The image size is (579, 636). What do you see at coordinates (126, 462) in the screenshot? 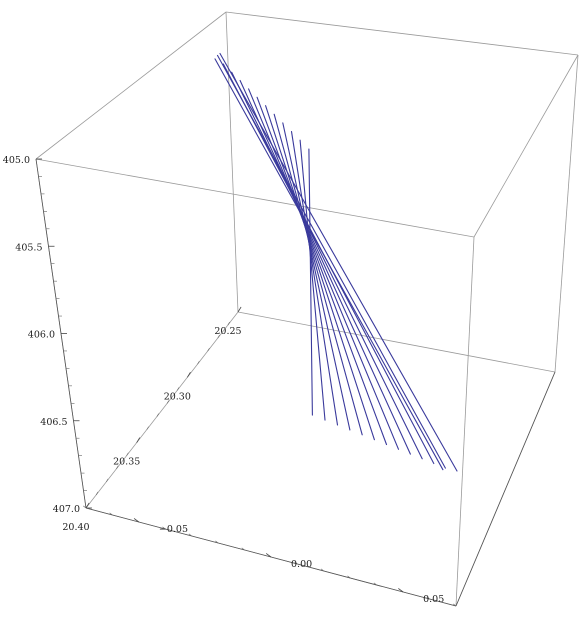
I see `tick-label: 20.35` at bounding box center [126, 462].